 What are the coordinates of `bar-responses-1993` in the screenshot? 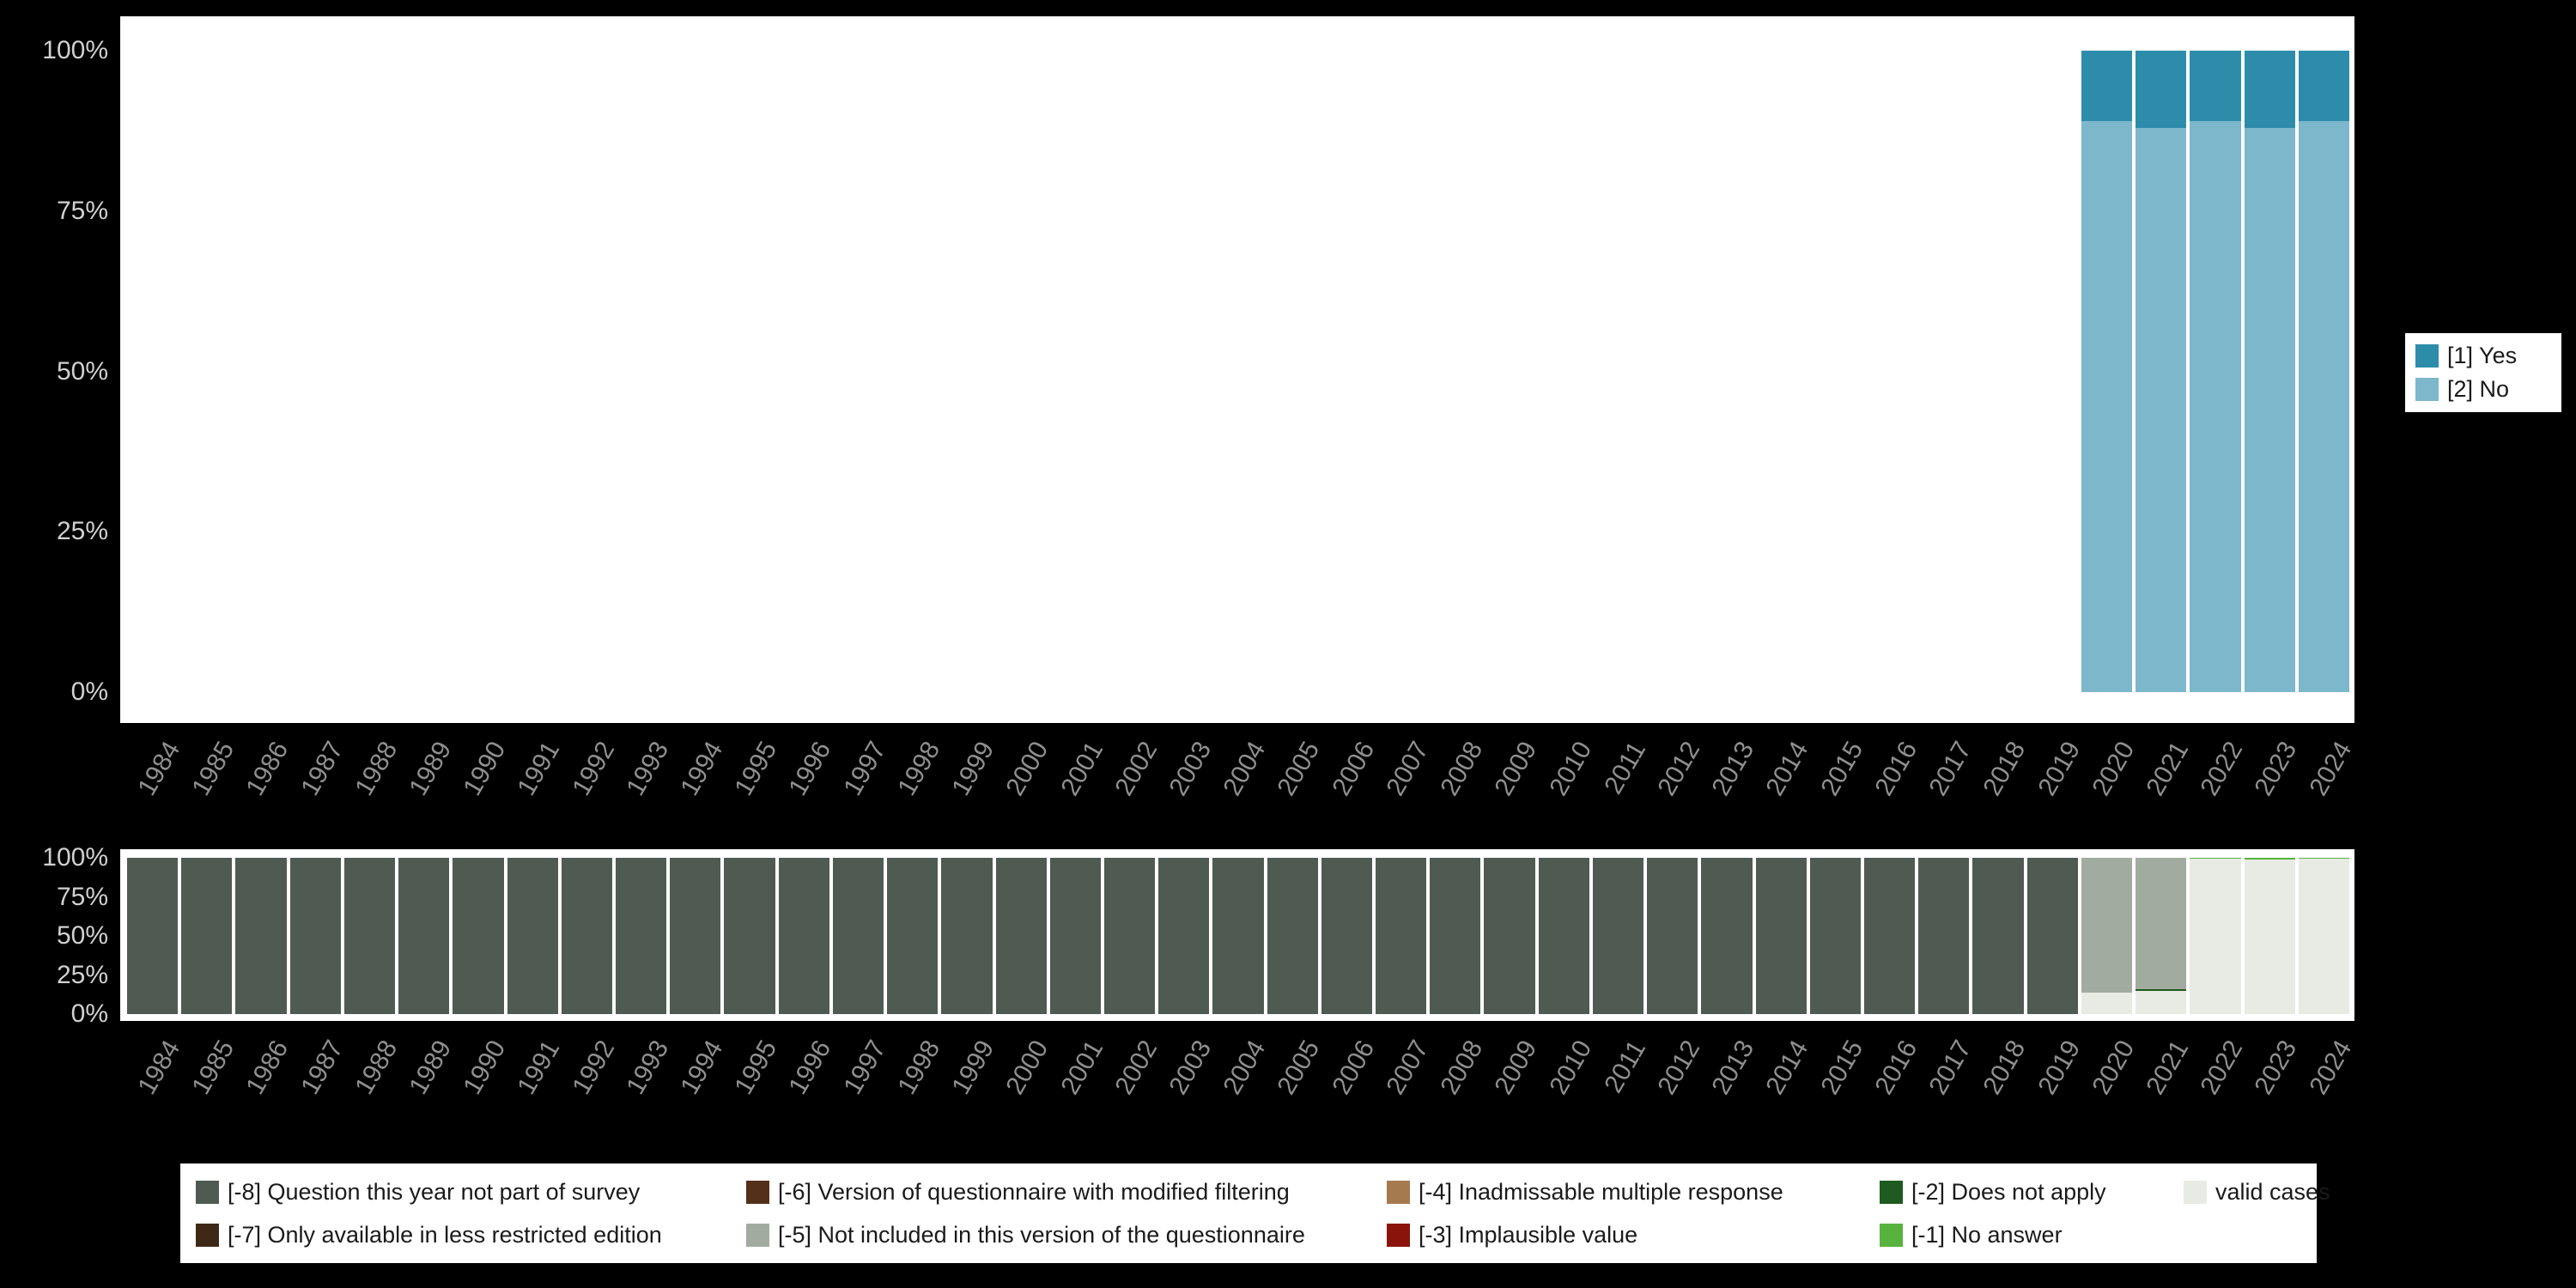 It's located at (641, 371).